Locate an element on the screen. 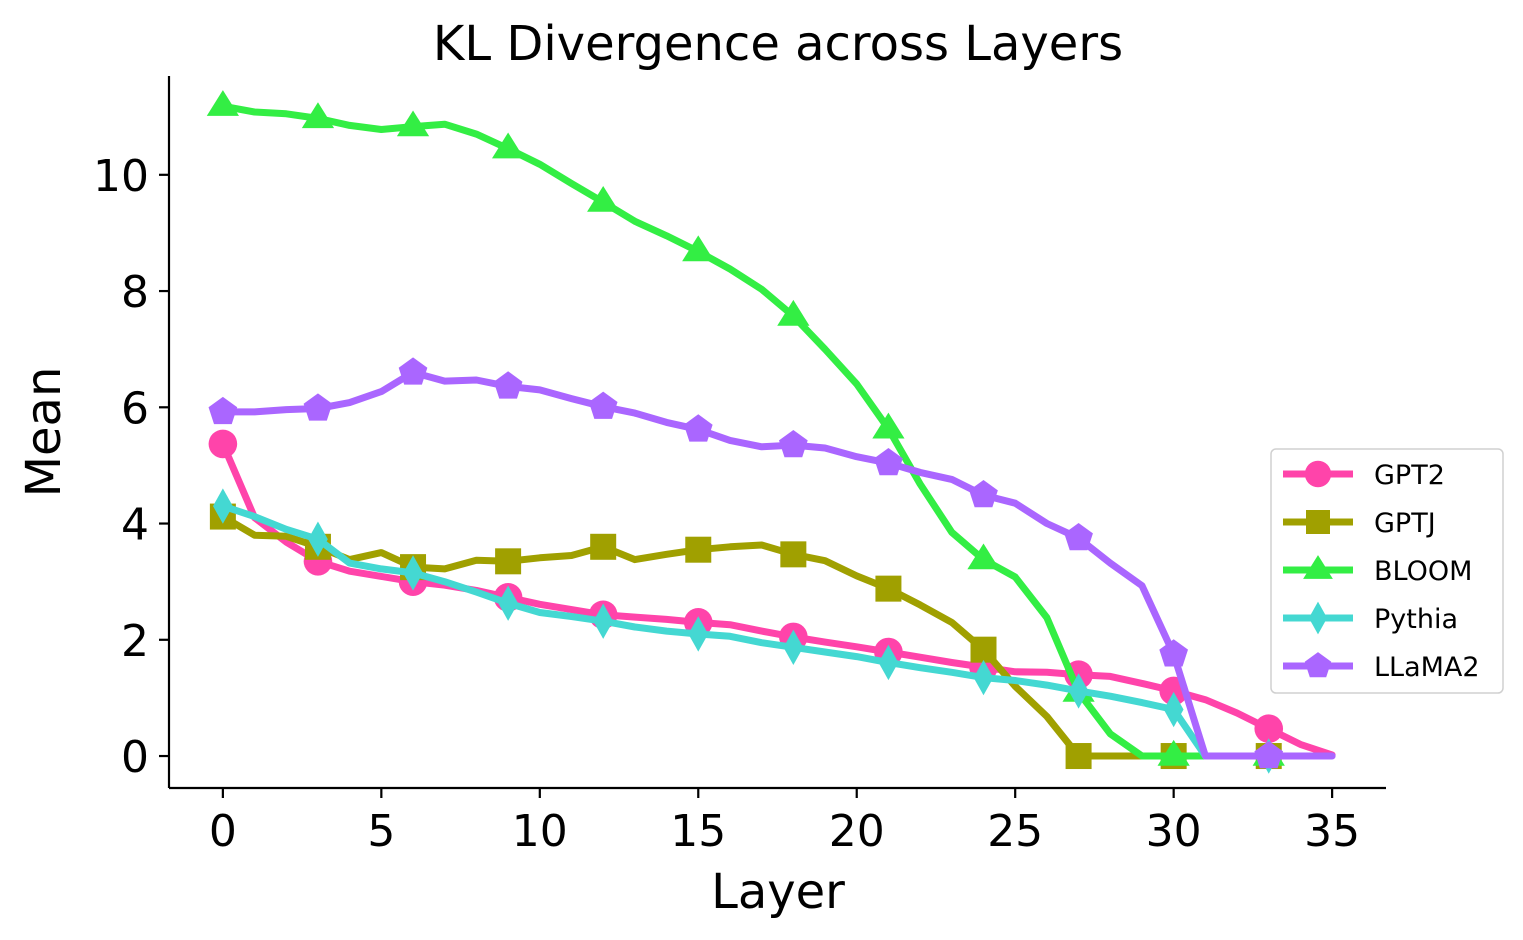  legend-item-bloom: BLOOM is located at coordinates (1377, 571).